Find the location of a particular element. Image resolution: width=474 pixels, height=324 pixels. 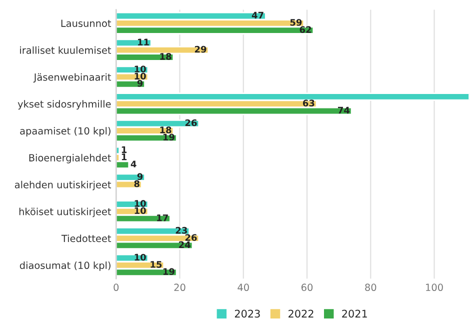

legend-label: 2023 is located at coordinates (247, 314).